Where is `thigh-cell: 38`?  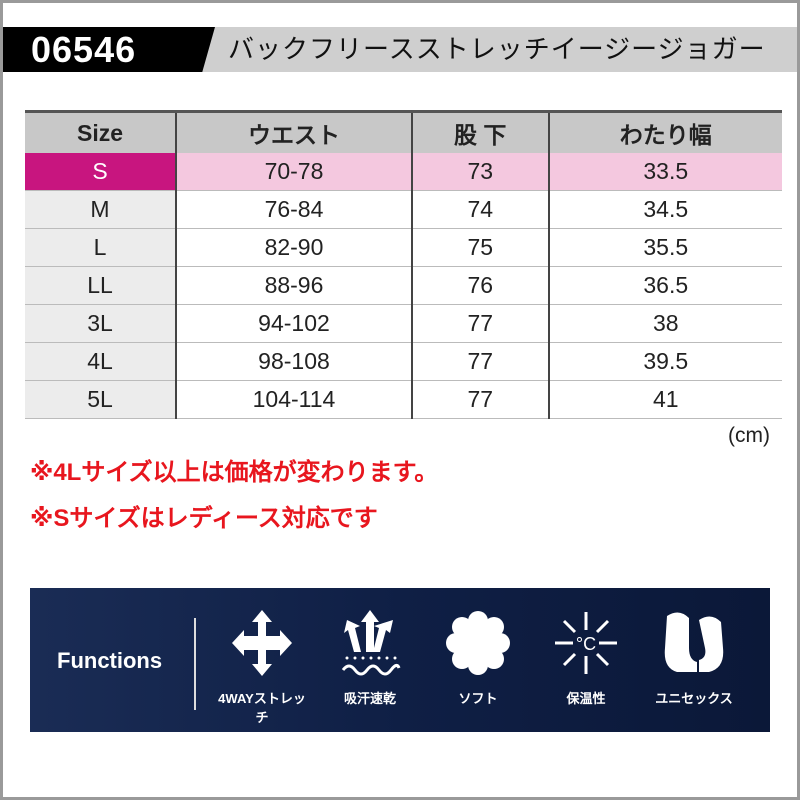
thigh-cell: 38 is located at coordinates (664, 323).